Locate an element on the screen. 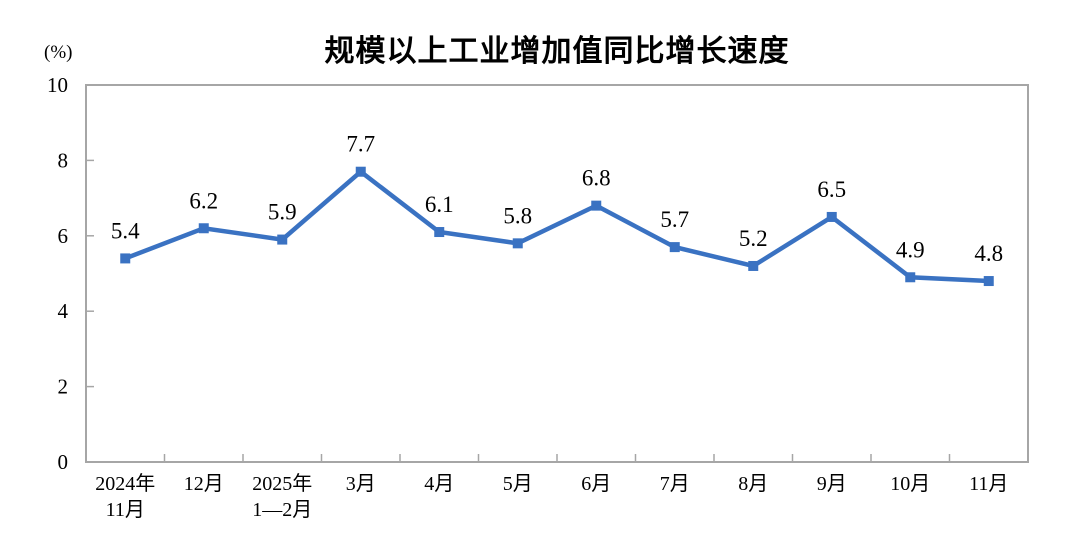 This screenshot has width=1080, height=559. data-point-label: 5.2 is located at coordinates (753, 238).